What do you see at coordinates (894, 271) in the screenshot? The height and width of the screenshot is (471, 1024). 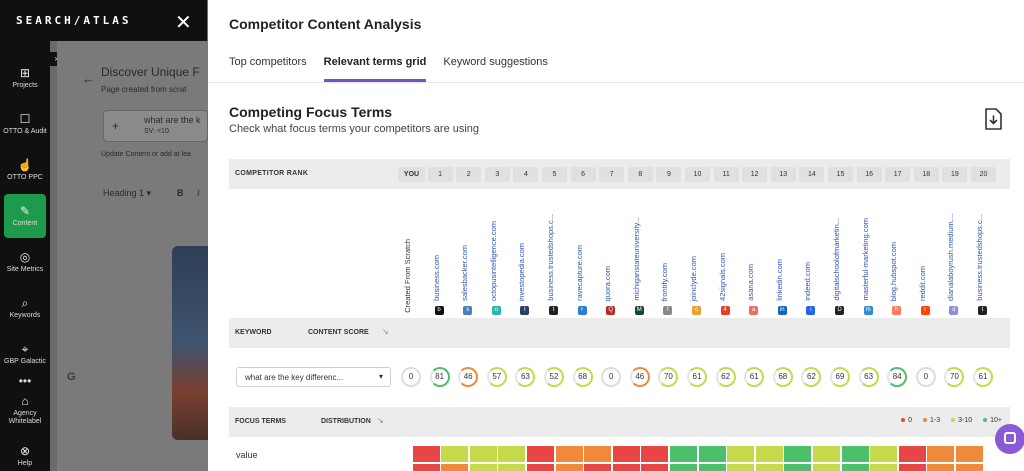 I see `competitor-link: blog.hubspot.com` at bounding box center [894, 271].